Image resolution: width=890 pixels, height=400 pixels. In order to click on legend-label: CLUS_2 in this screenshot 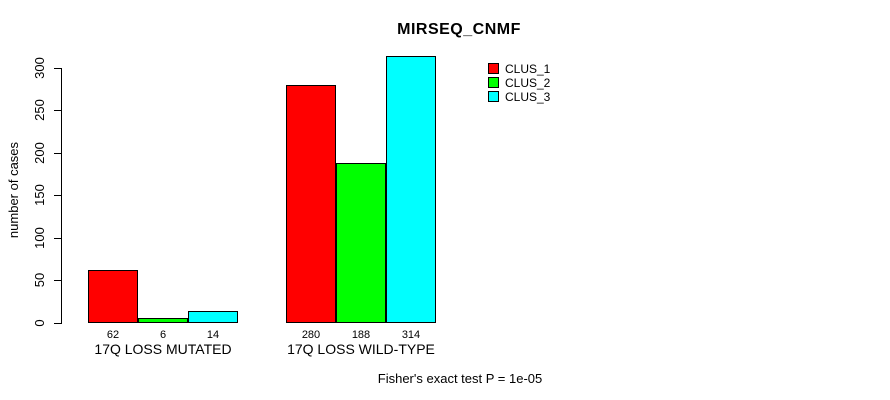, I will do `click(528, 83)`.